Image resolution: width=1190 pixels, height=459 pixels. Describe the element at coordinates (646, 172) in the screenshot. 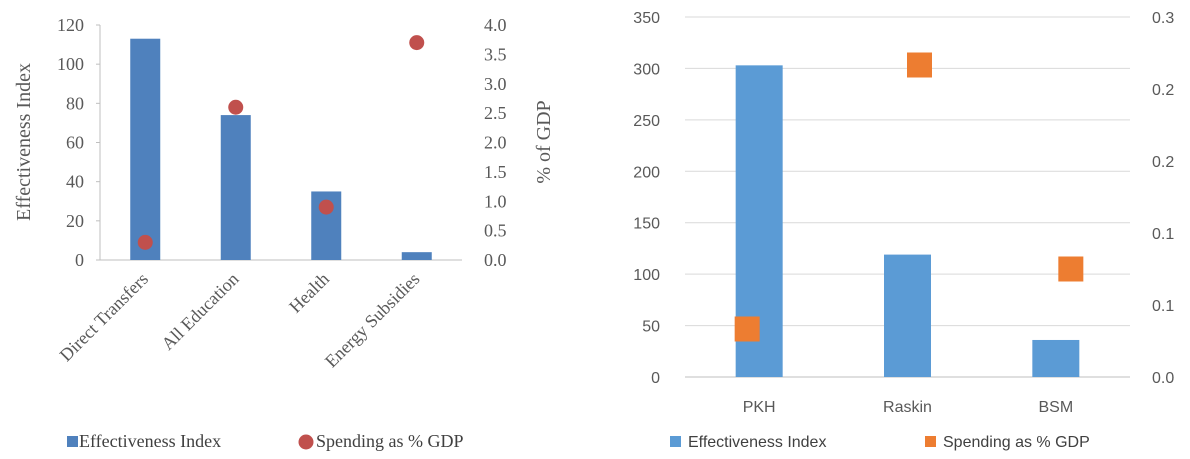

I see `left-y-tick-label: 200` at that location.